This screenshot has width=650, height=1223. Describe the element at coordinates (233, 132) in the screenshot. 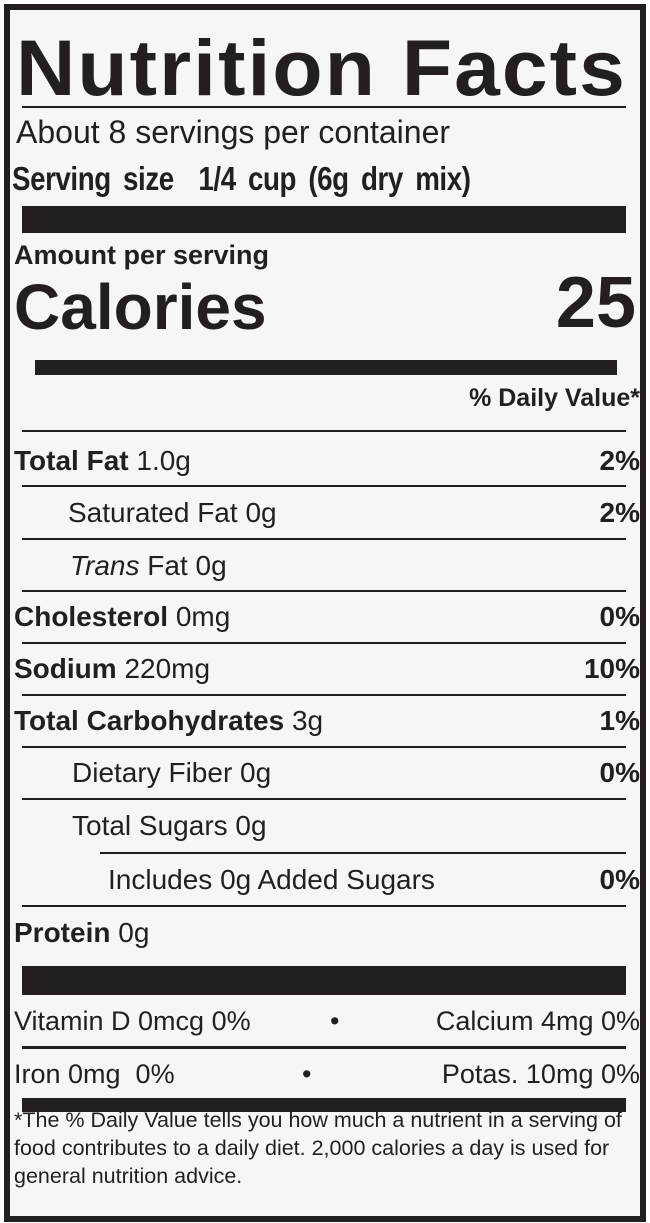

I see `servings-per-container: About 8 servings per container` at that location.